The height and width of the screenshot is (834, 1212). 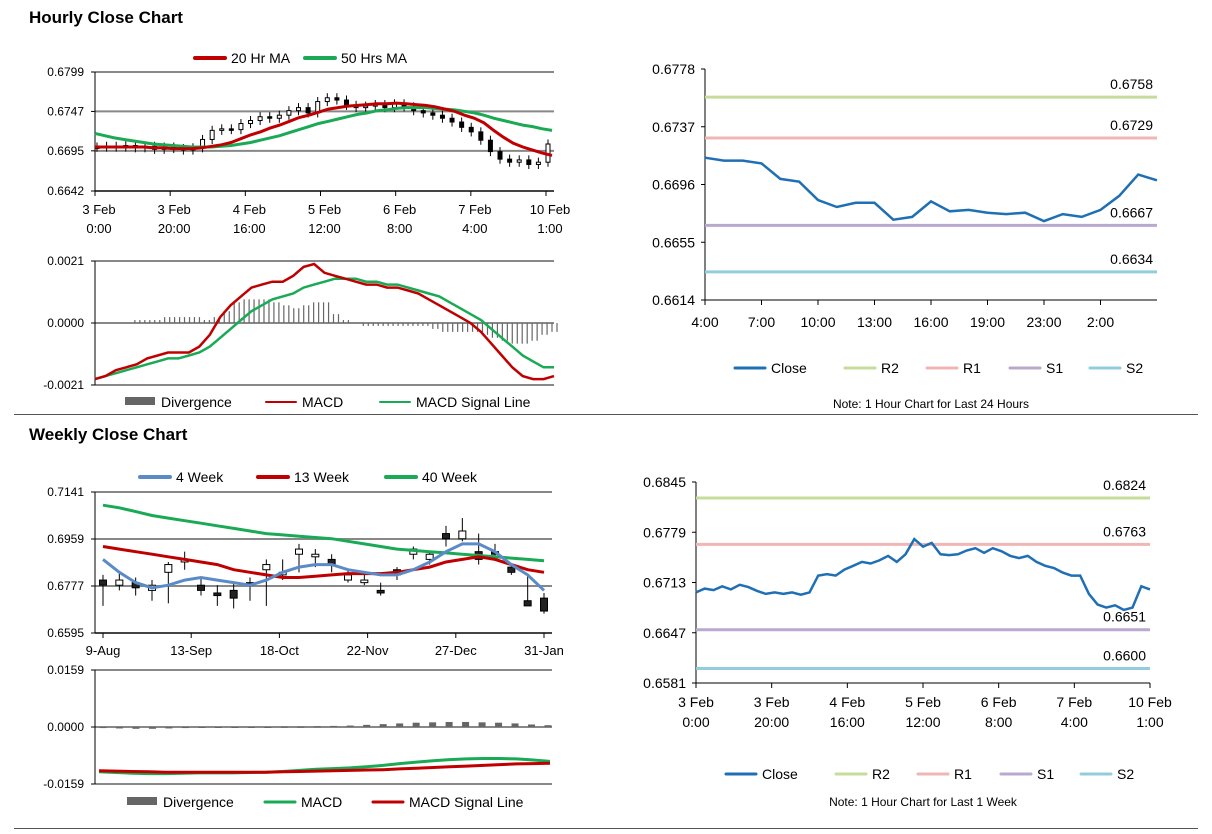 I want to click on hourly-price-xtick-label: 1:00, so click(x=549, y=228).